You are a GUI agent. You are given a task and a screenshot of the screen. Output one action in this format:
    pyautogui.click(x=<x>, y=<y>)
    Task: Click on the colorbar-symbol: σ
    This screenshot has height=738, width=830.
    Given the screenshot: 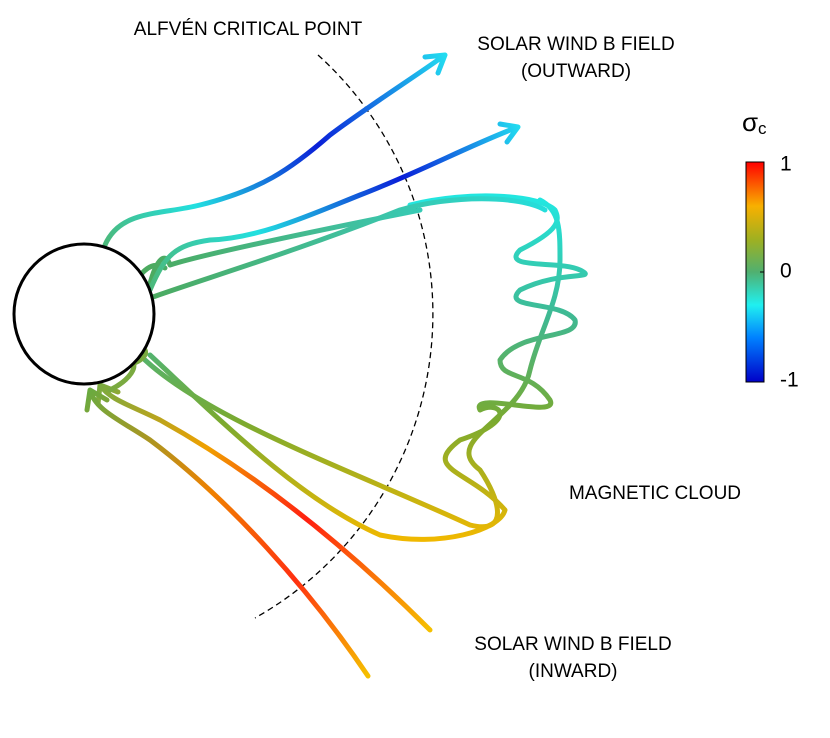 What is the action you would take?
    pyautogui.click(x=750, y=122)
    